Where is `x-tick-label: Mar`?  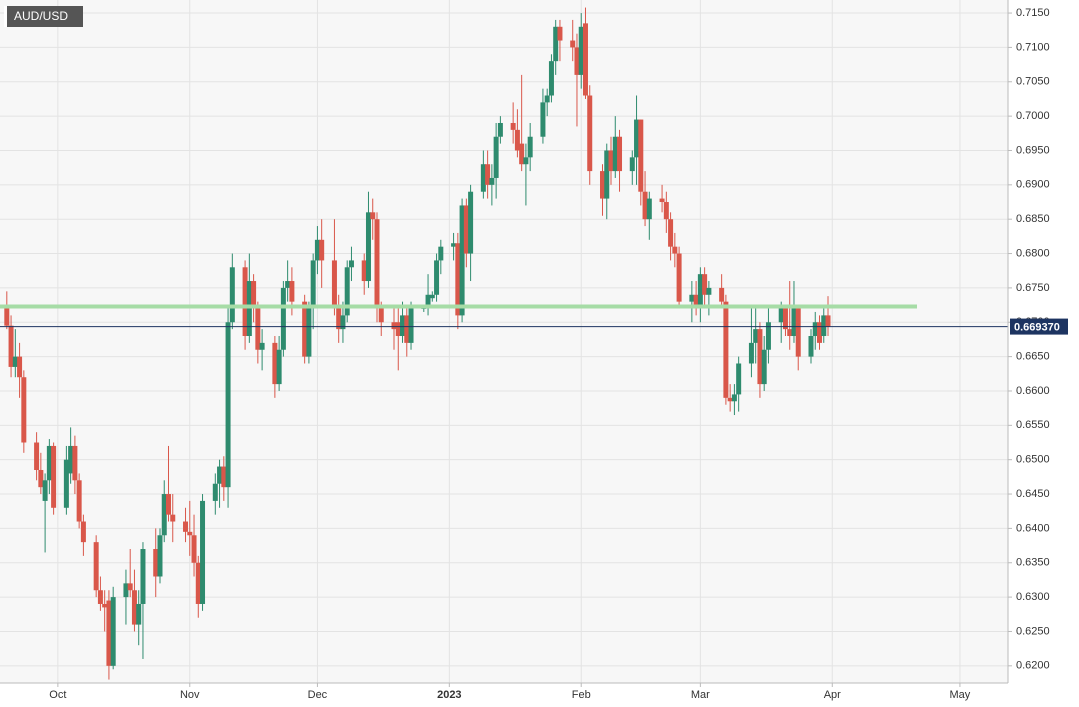 x-tick-label: Mar is located at coordinates (700, 695).